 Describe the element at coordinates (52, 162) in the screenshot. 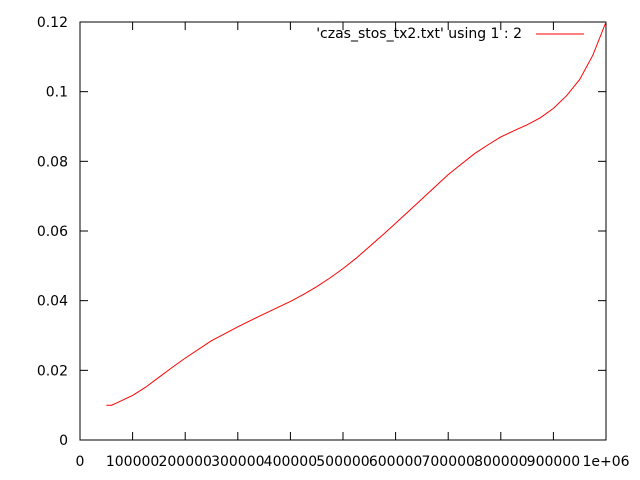

I see `y-tick-label: 0.08` at that location.